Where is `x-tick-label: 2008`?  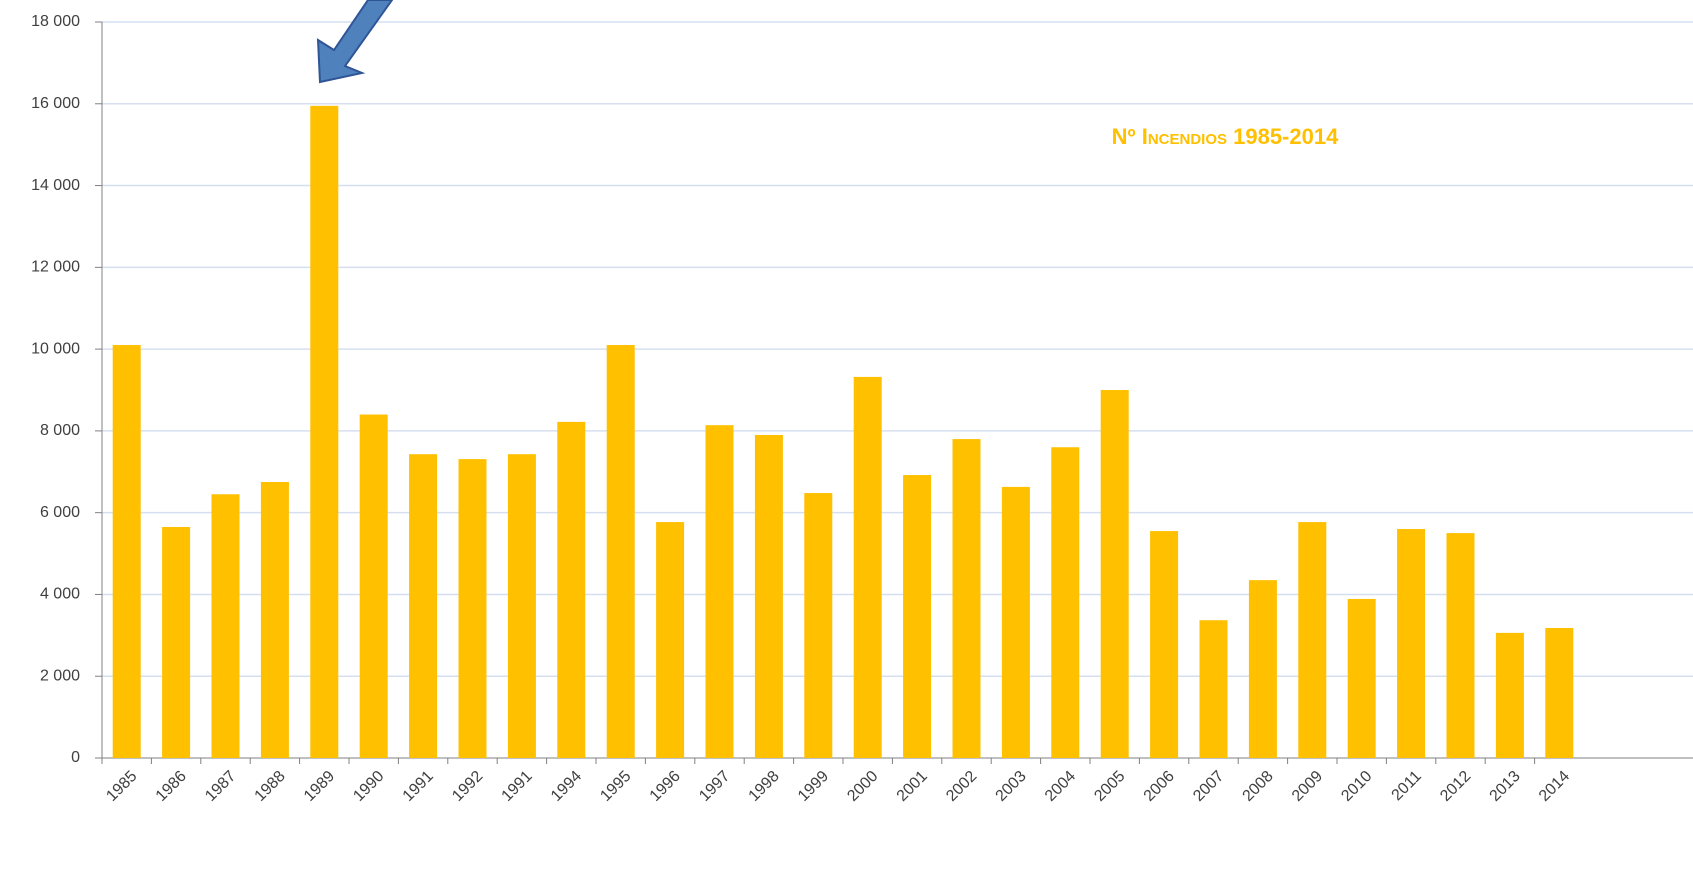
x-tick-label: 2008 is located at coordinates (1258, 786).